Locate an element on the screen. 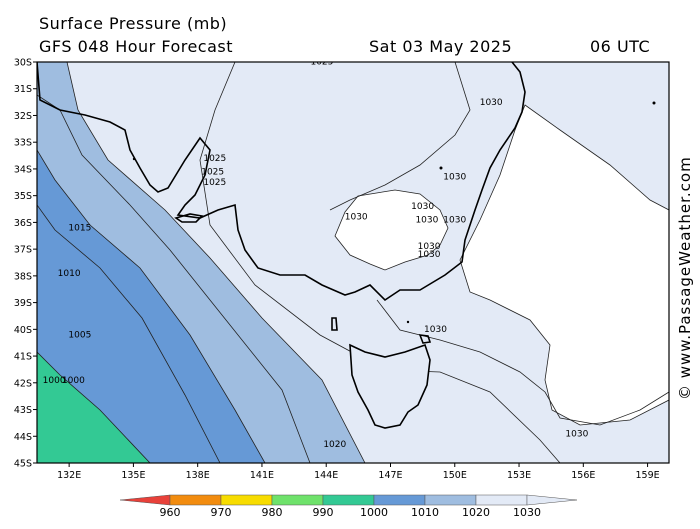 This screenshot has height=529, width=700. legend-label: 1020 is located at coordinates (476, 512).